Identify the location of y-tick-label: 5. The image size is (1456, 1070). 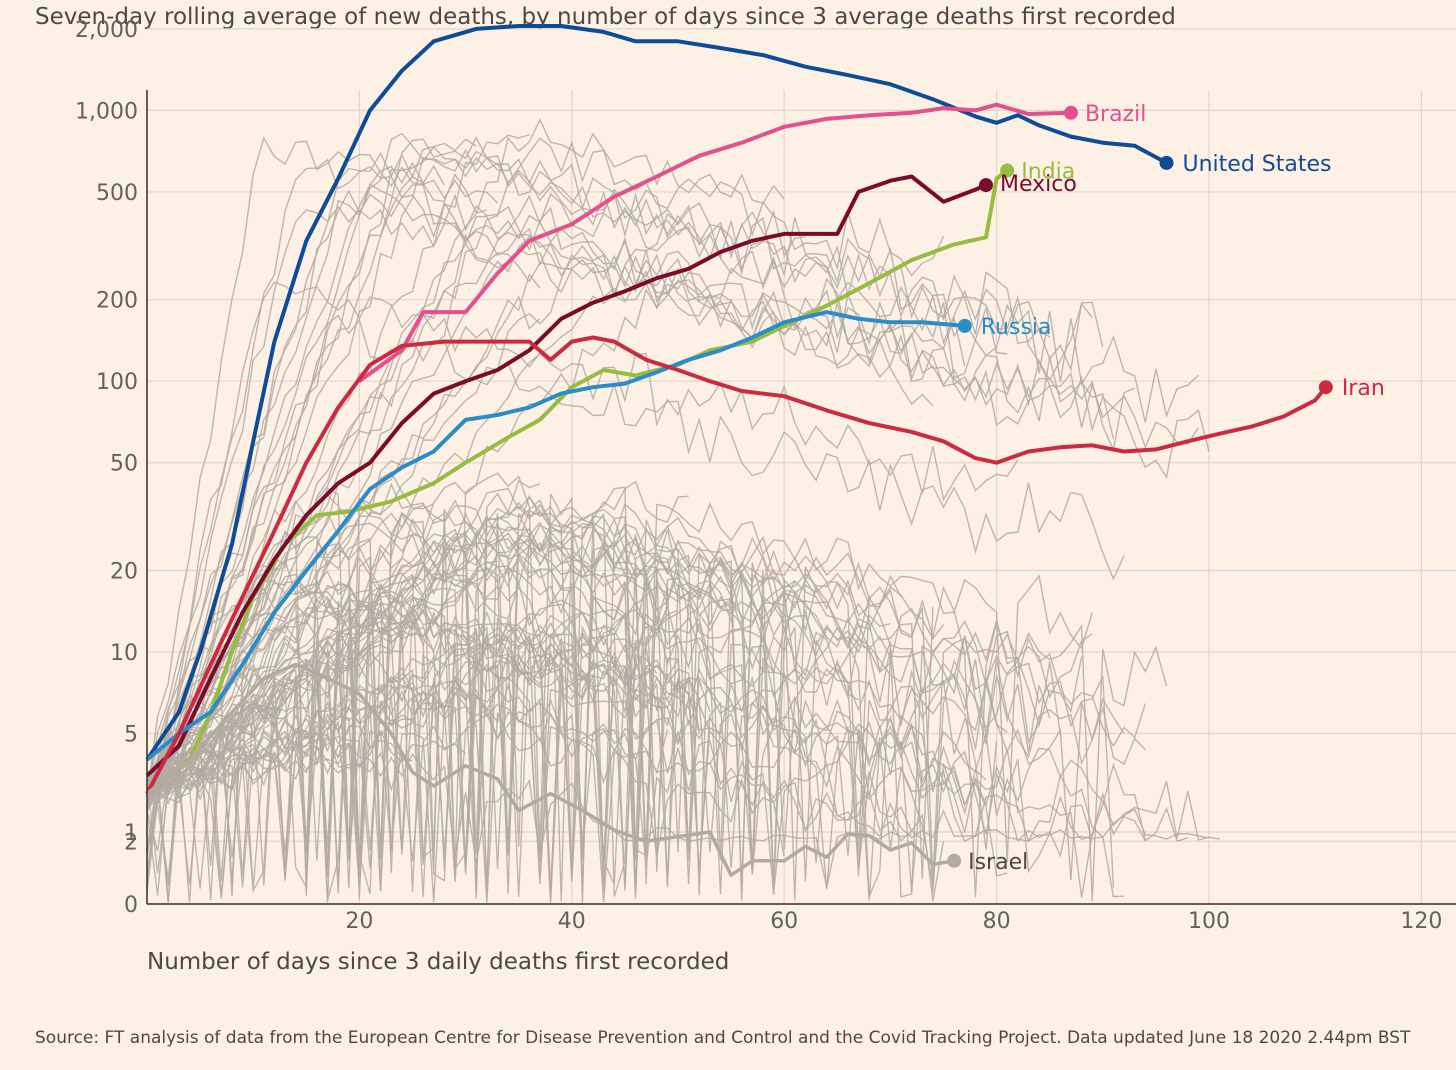
(131, 735).